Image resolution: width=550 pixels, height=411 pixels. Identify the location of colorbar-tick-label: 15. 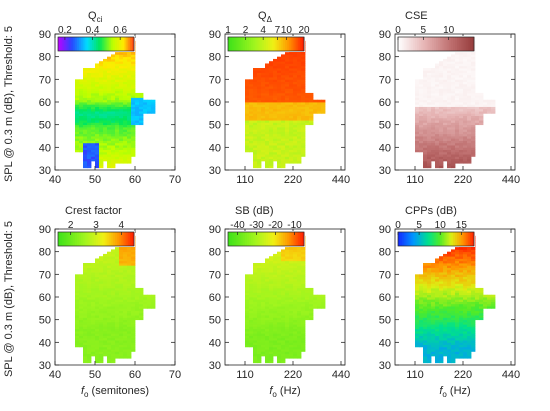
(462, 225).